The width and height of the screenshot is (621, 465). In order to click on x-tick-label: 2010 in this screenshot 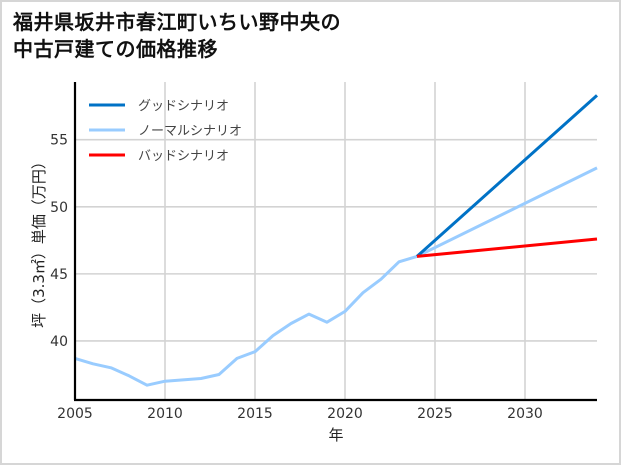, I will do `click(165, 414)`.